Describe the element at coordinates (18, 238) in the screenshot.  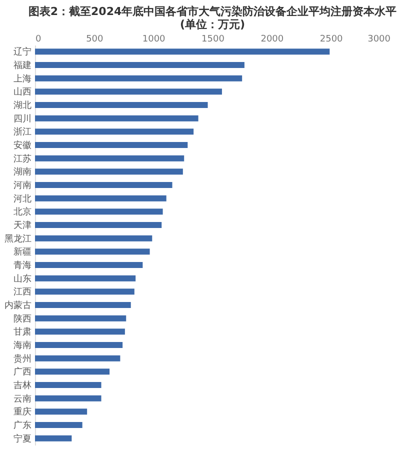
I see `y-tick-label: 黑龙江` at that location.